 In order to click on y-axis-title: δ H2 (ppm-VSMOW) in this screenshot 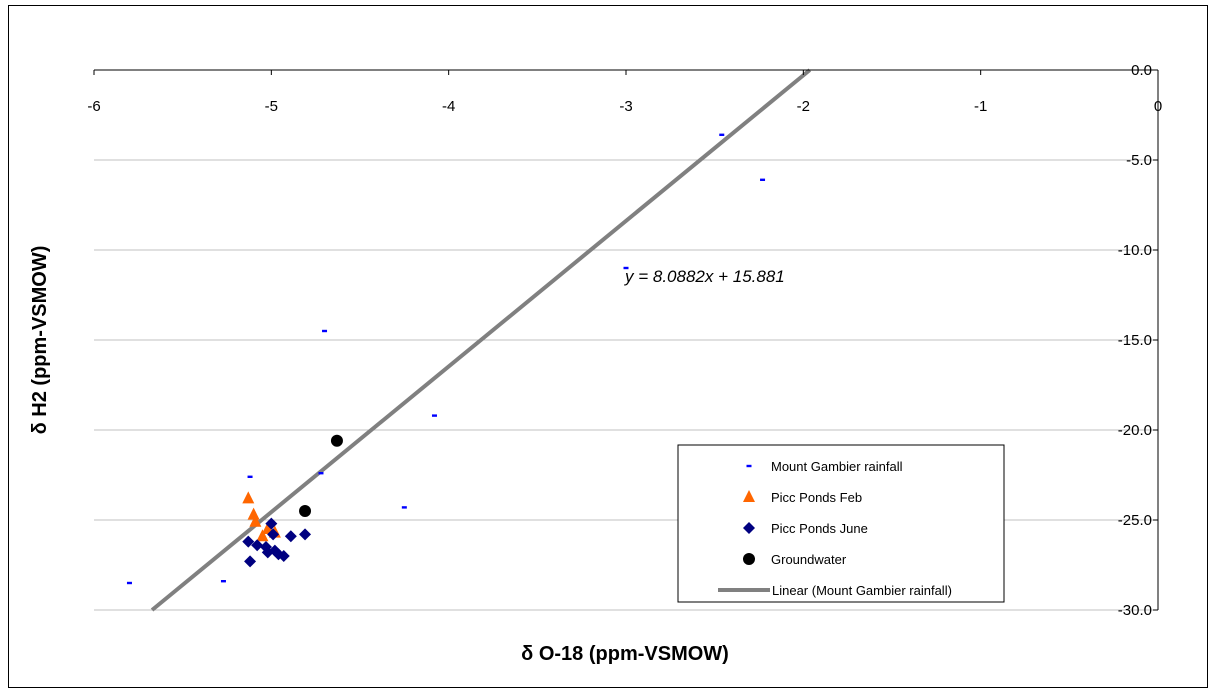, I will do `click(40, 340)`.